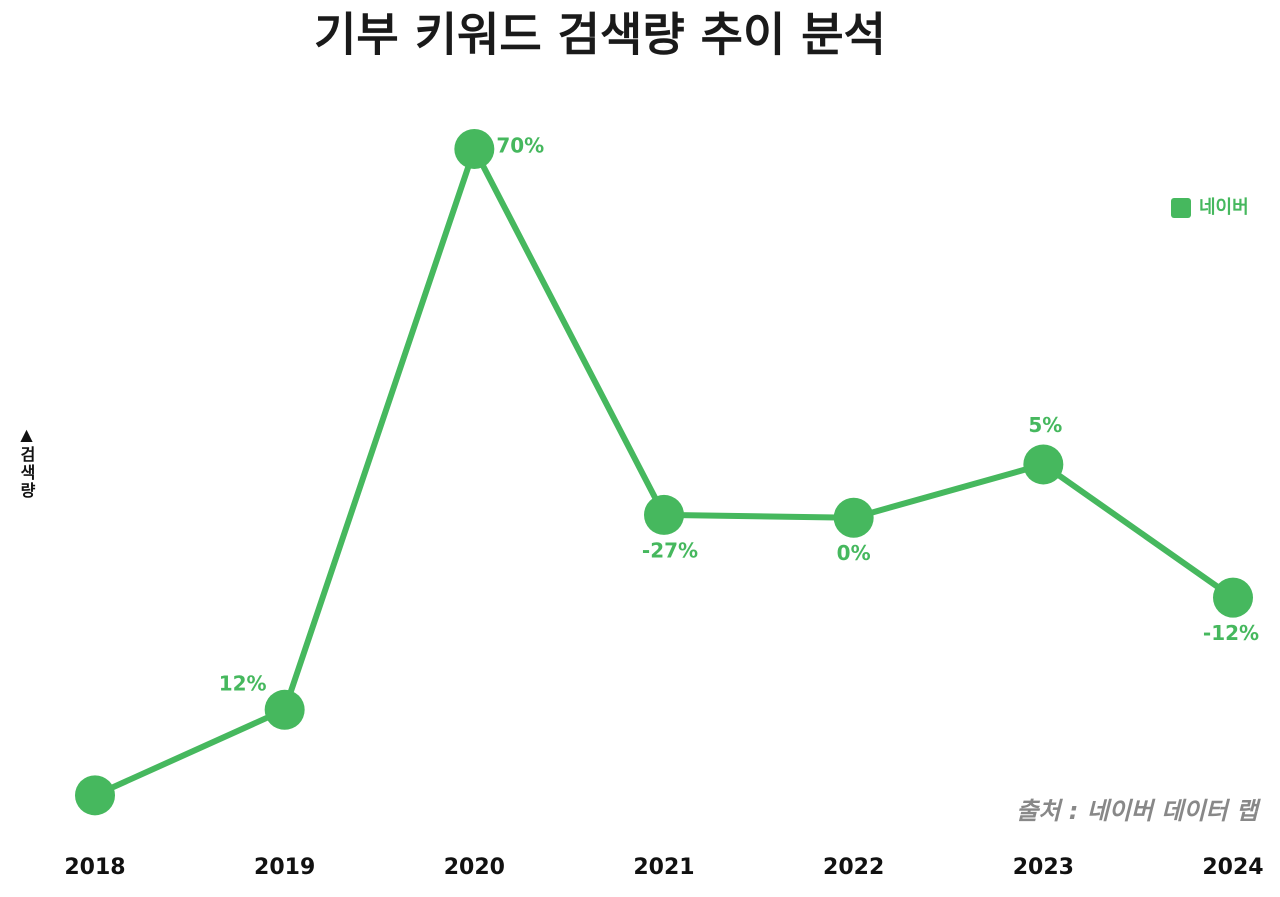 The width and height of the screenshot is (1280, 897). What do you see at coordinates (284, 867) in the screenshot?
I see `x-tick-label: 2019` at bounding box center [284, 867].